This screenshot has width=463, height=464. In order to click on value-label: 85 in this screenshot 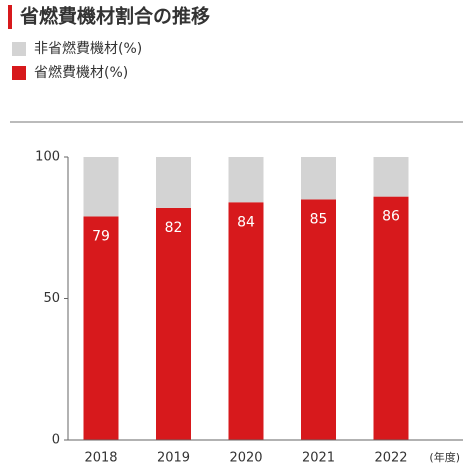, I will do `click(319, 219)`.